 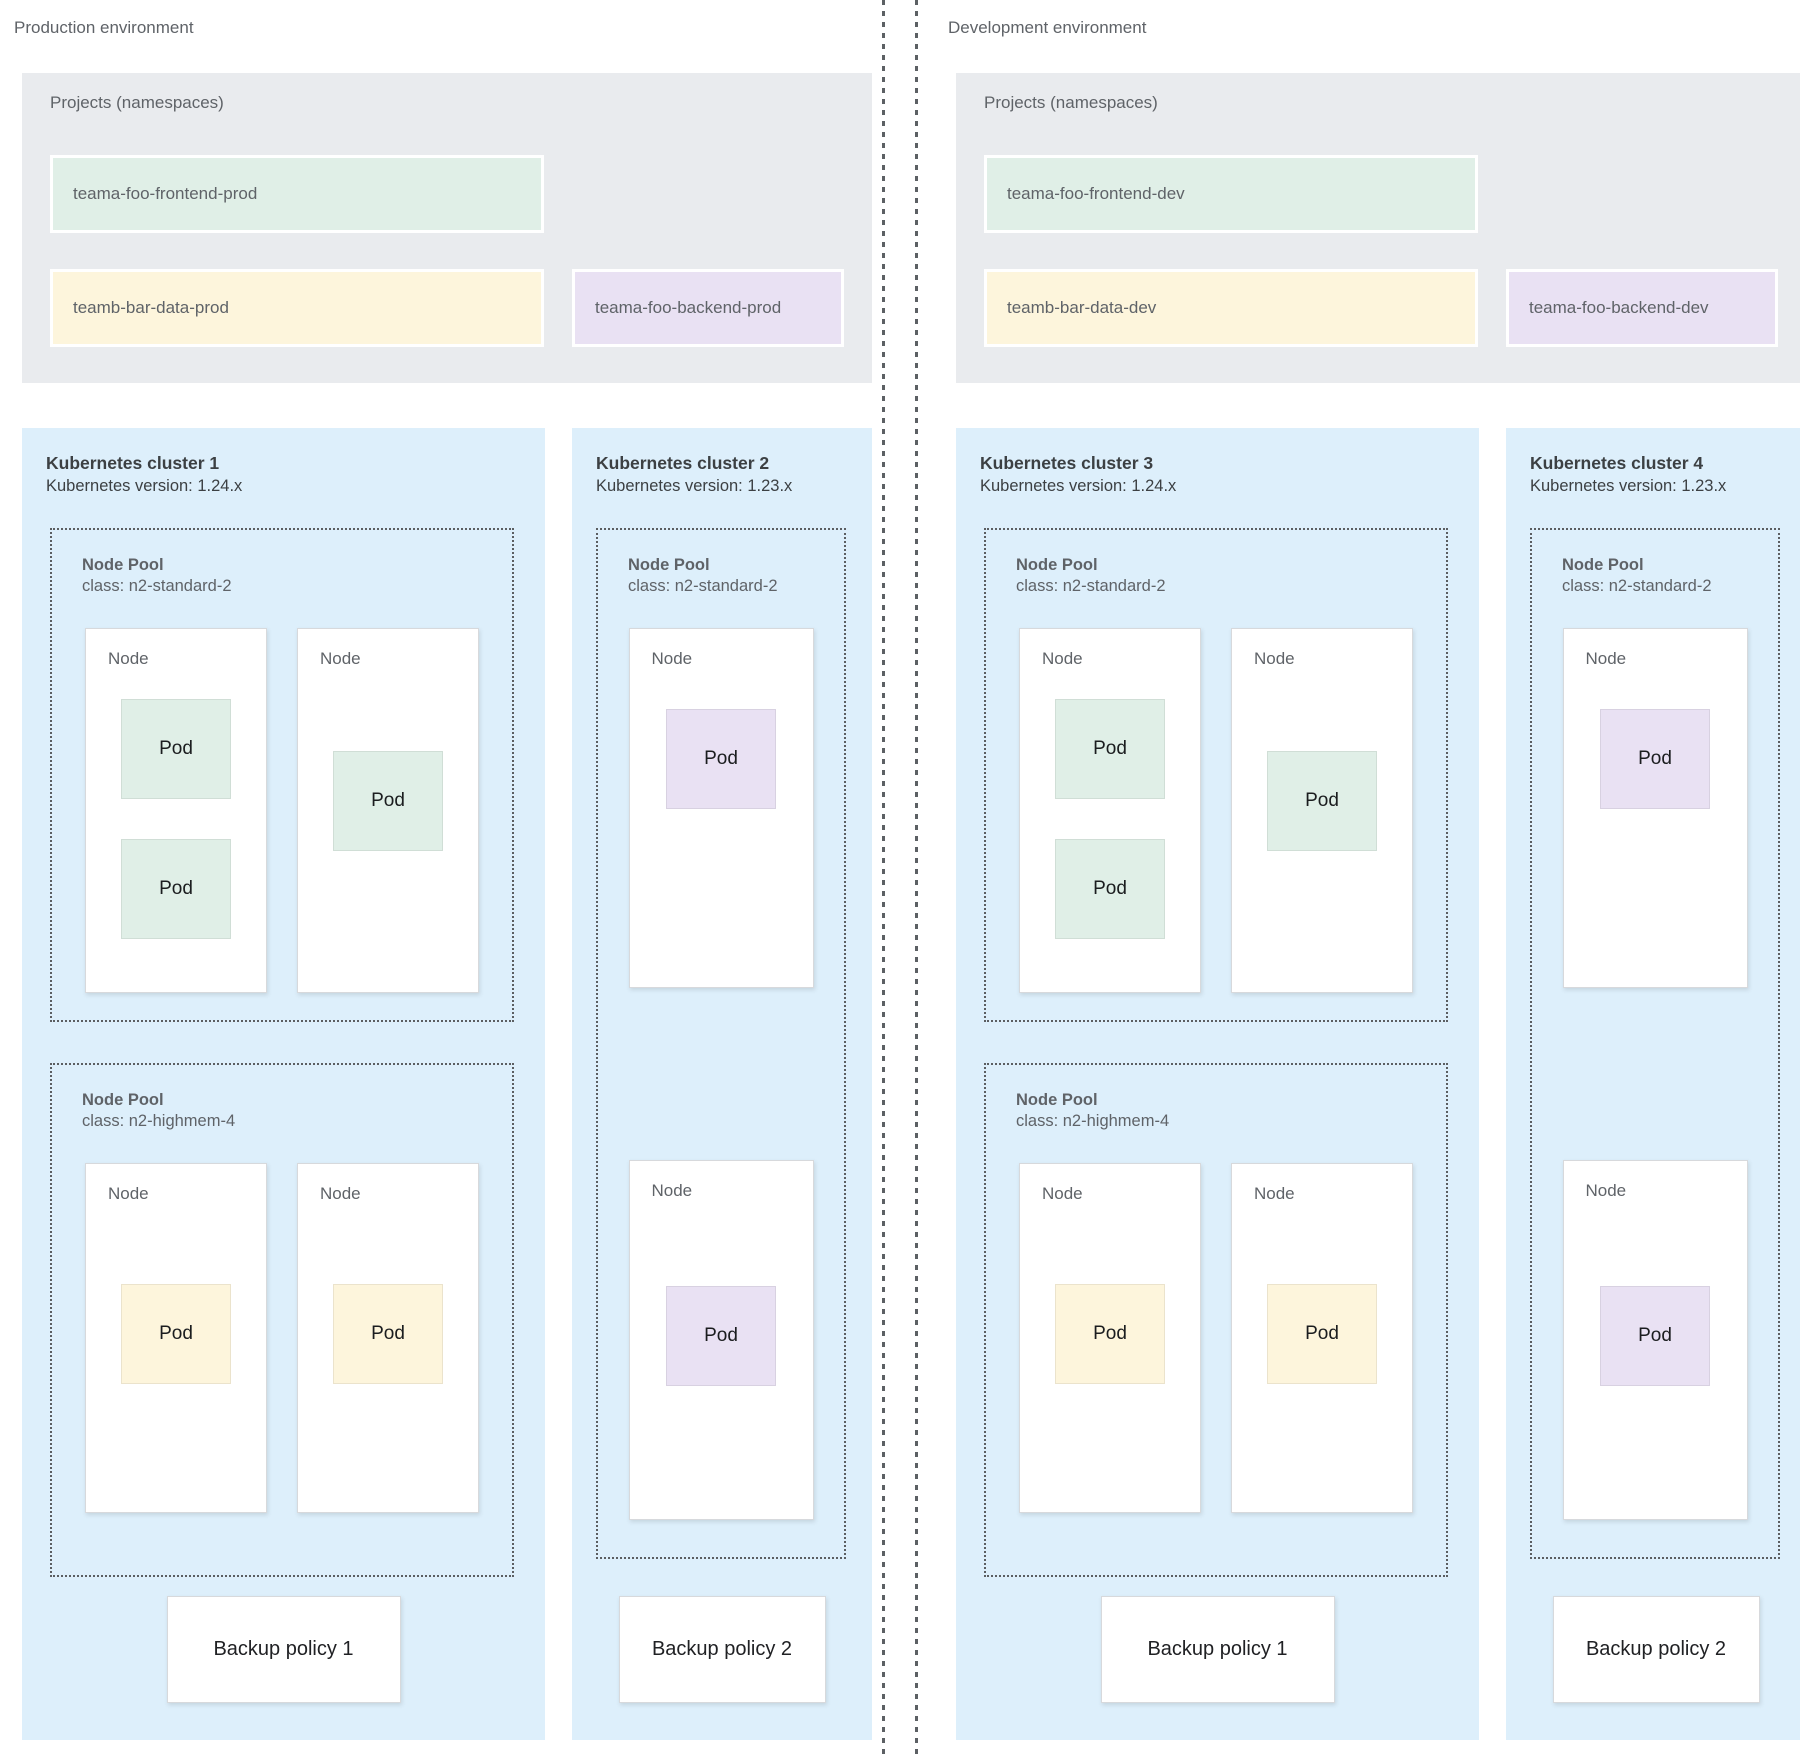 I want to click on cluster-title: Kubernetes cluster 4, so click(x=1617, y=463).